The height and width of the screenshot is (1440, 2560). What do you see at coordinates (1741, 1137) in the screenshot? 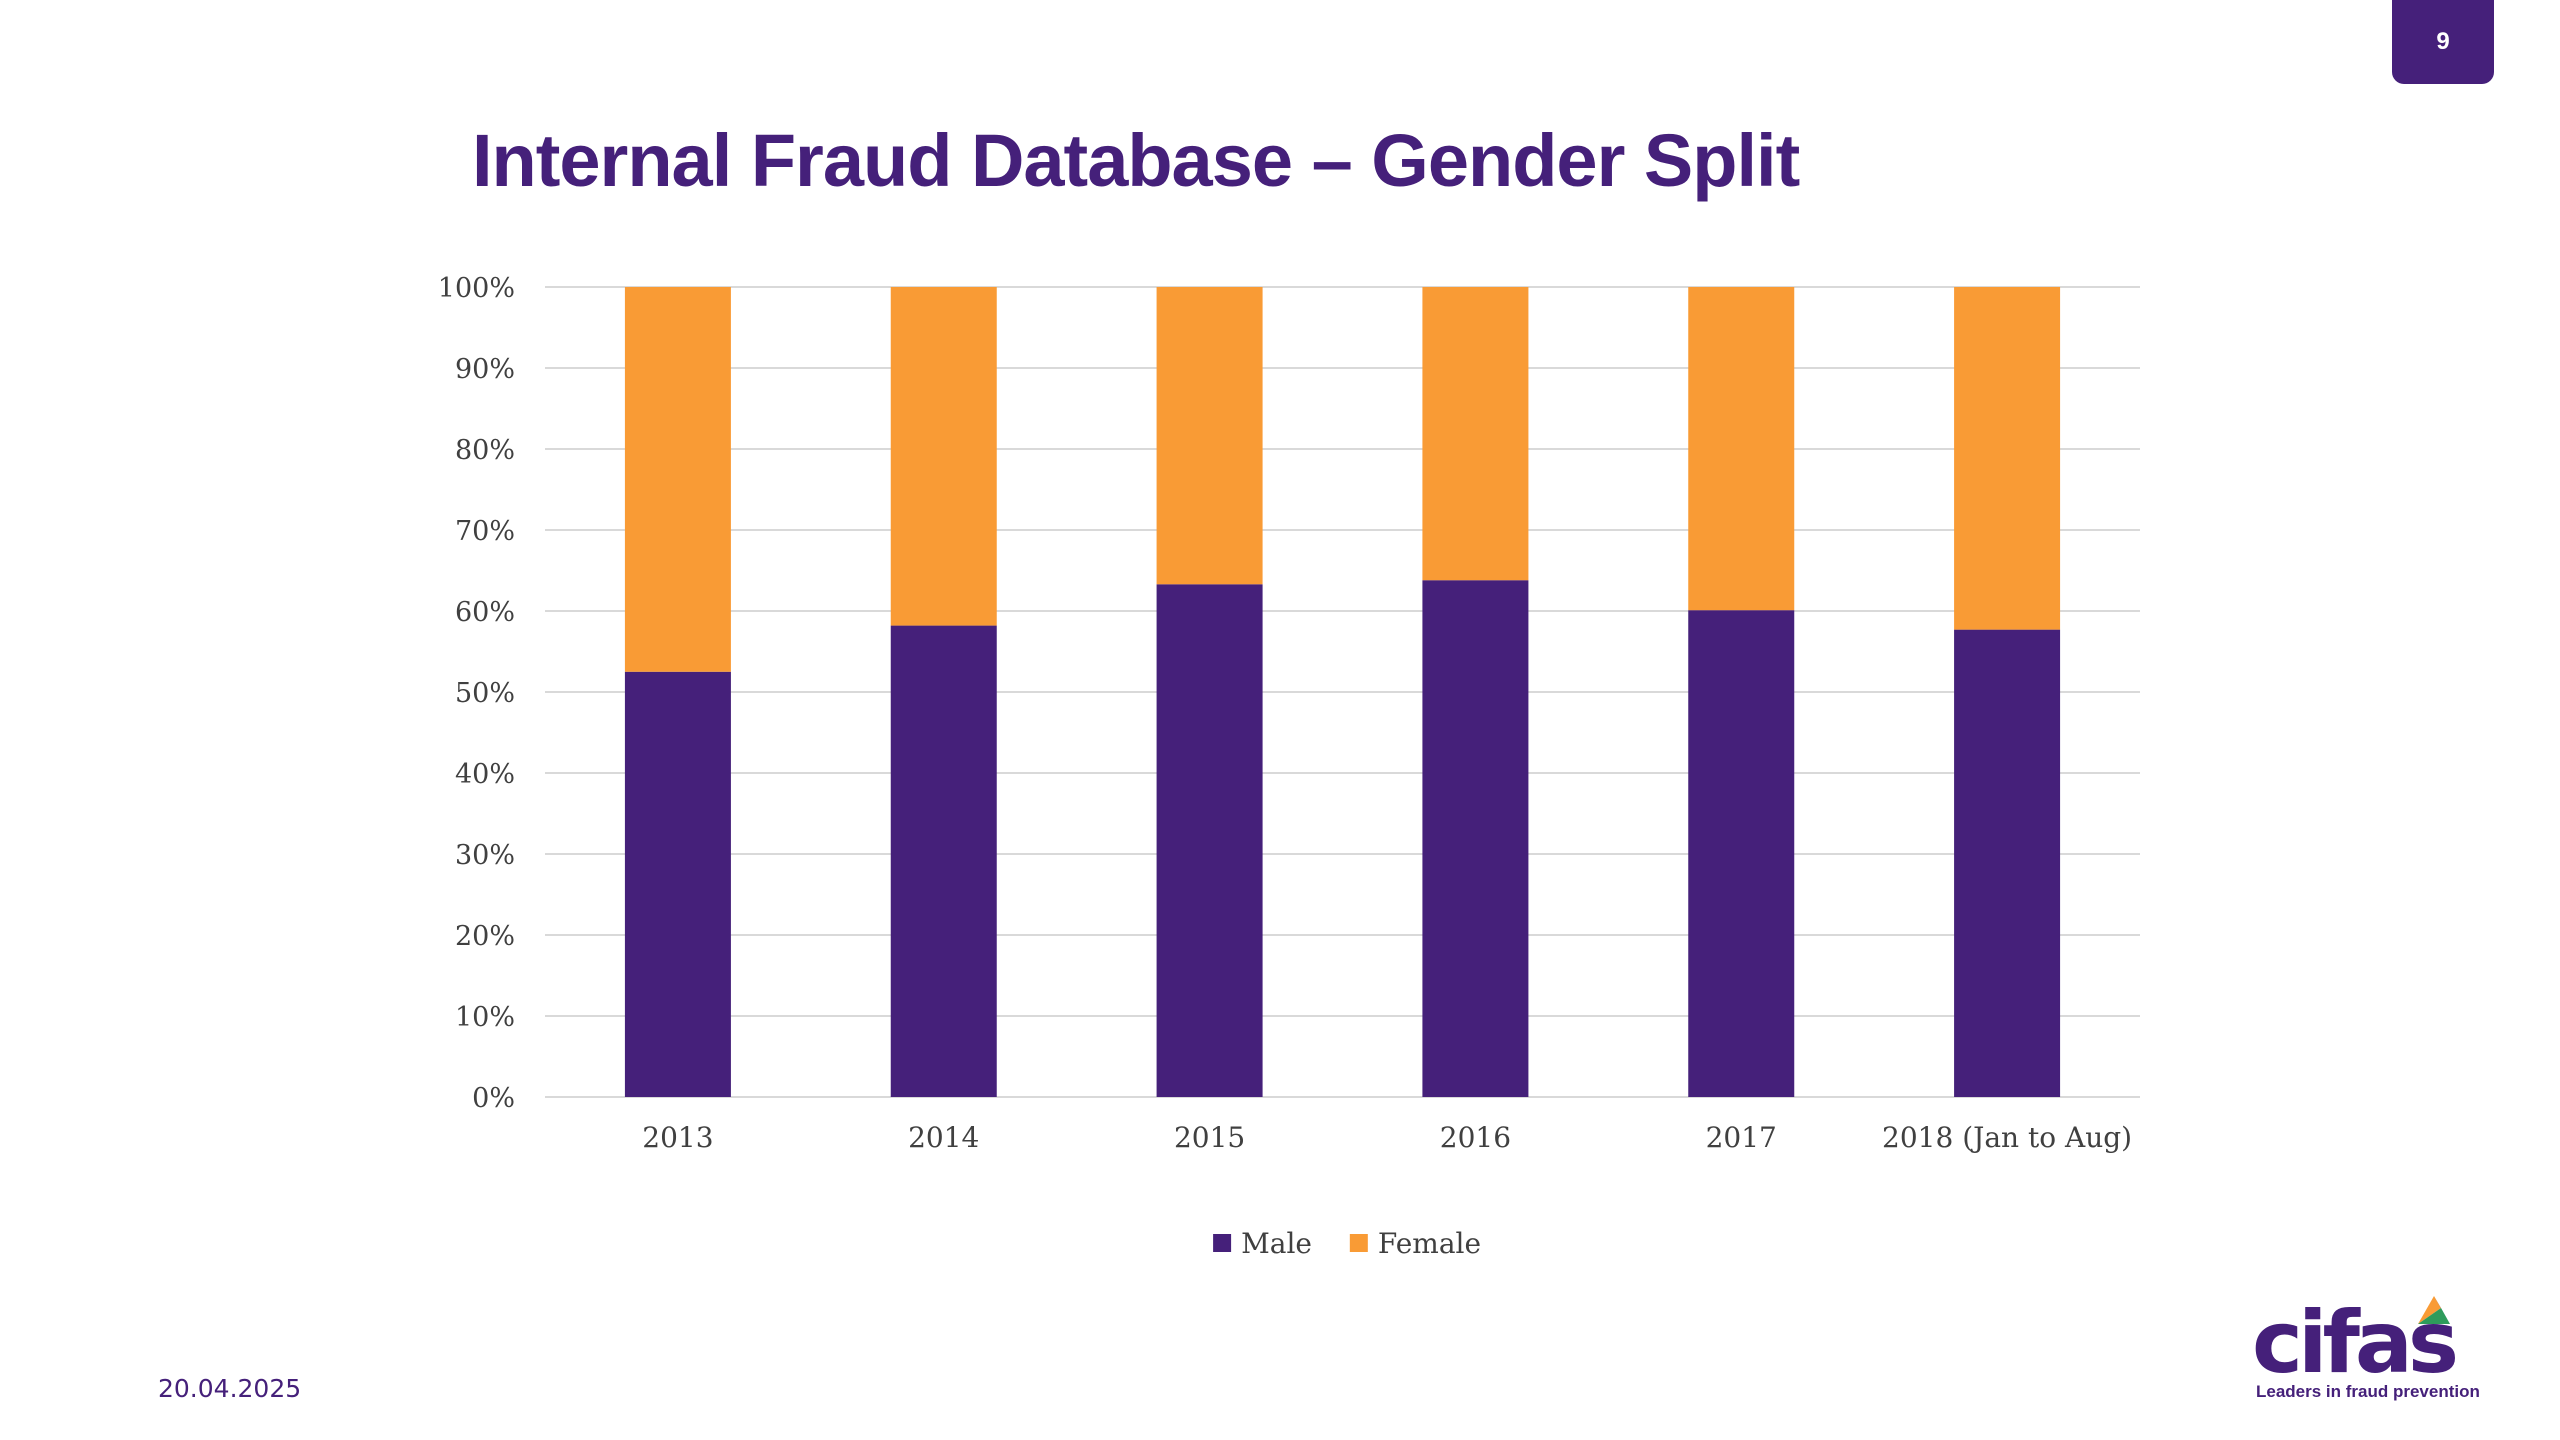
I see `x-tick-label: 2017` at bounding box center [1741, 1137].